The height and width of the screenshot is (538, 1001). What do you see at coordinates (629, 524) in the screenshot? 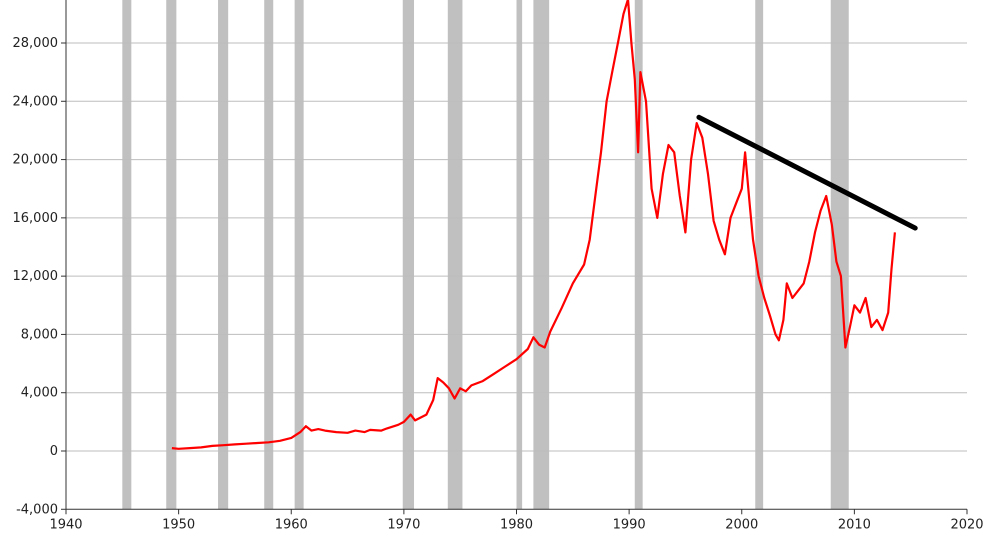
I see `x-tick-label: 1990` at bounding box center [629, 524].